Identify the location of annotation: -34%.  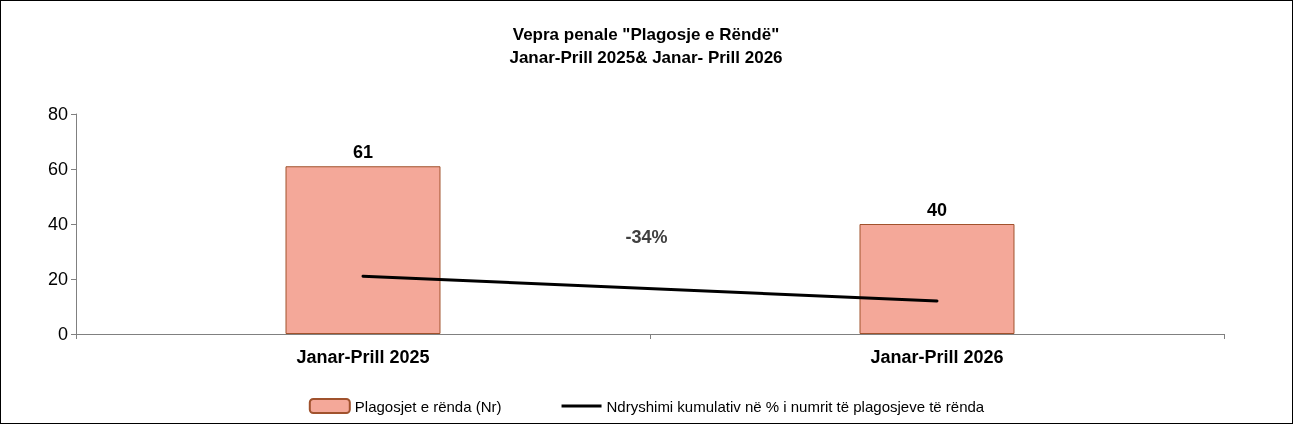
(646, 237).